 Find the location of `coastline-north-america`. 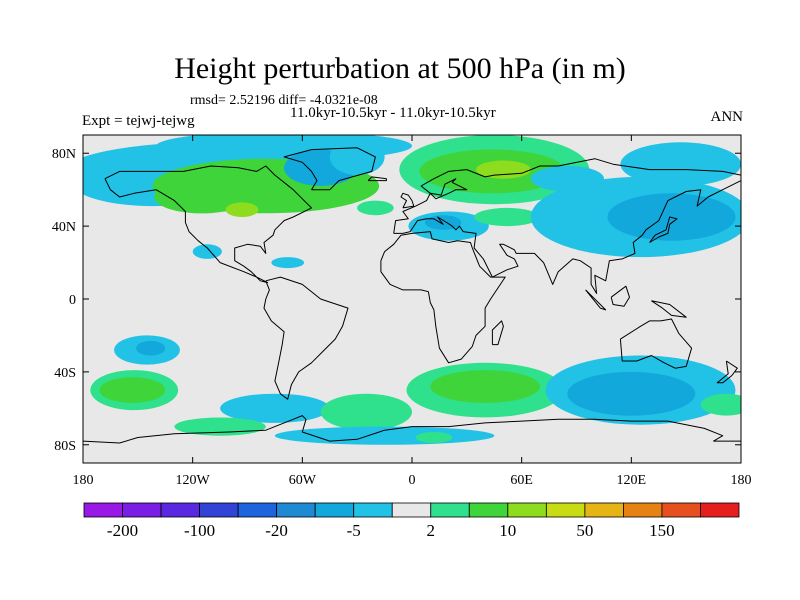

coastline-north-america is located at coordinates (208, 224).